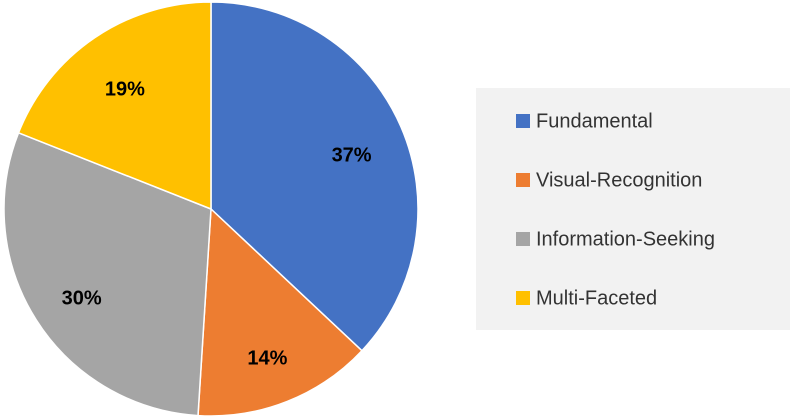  I want to click on data-label: 14%, so click(267, 359).